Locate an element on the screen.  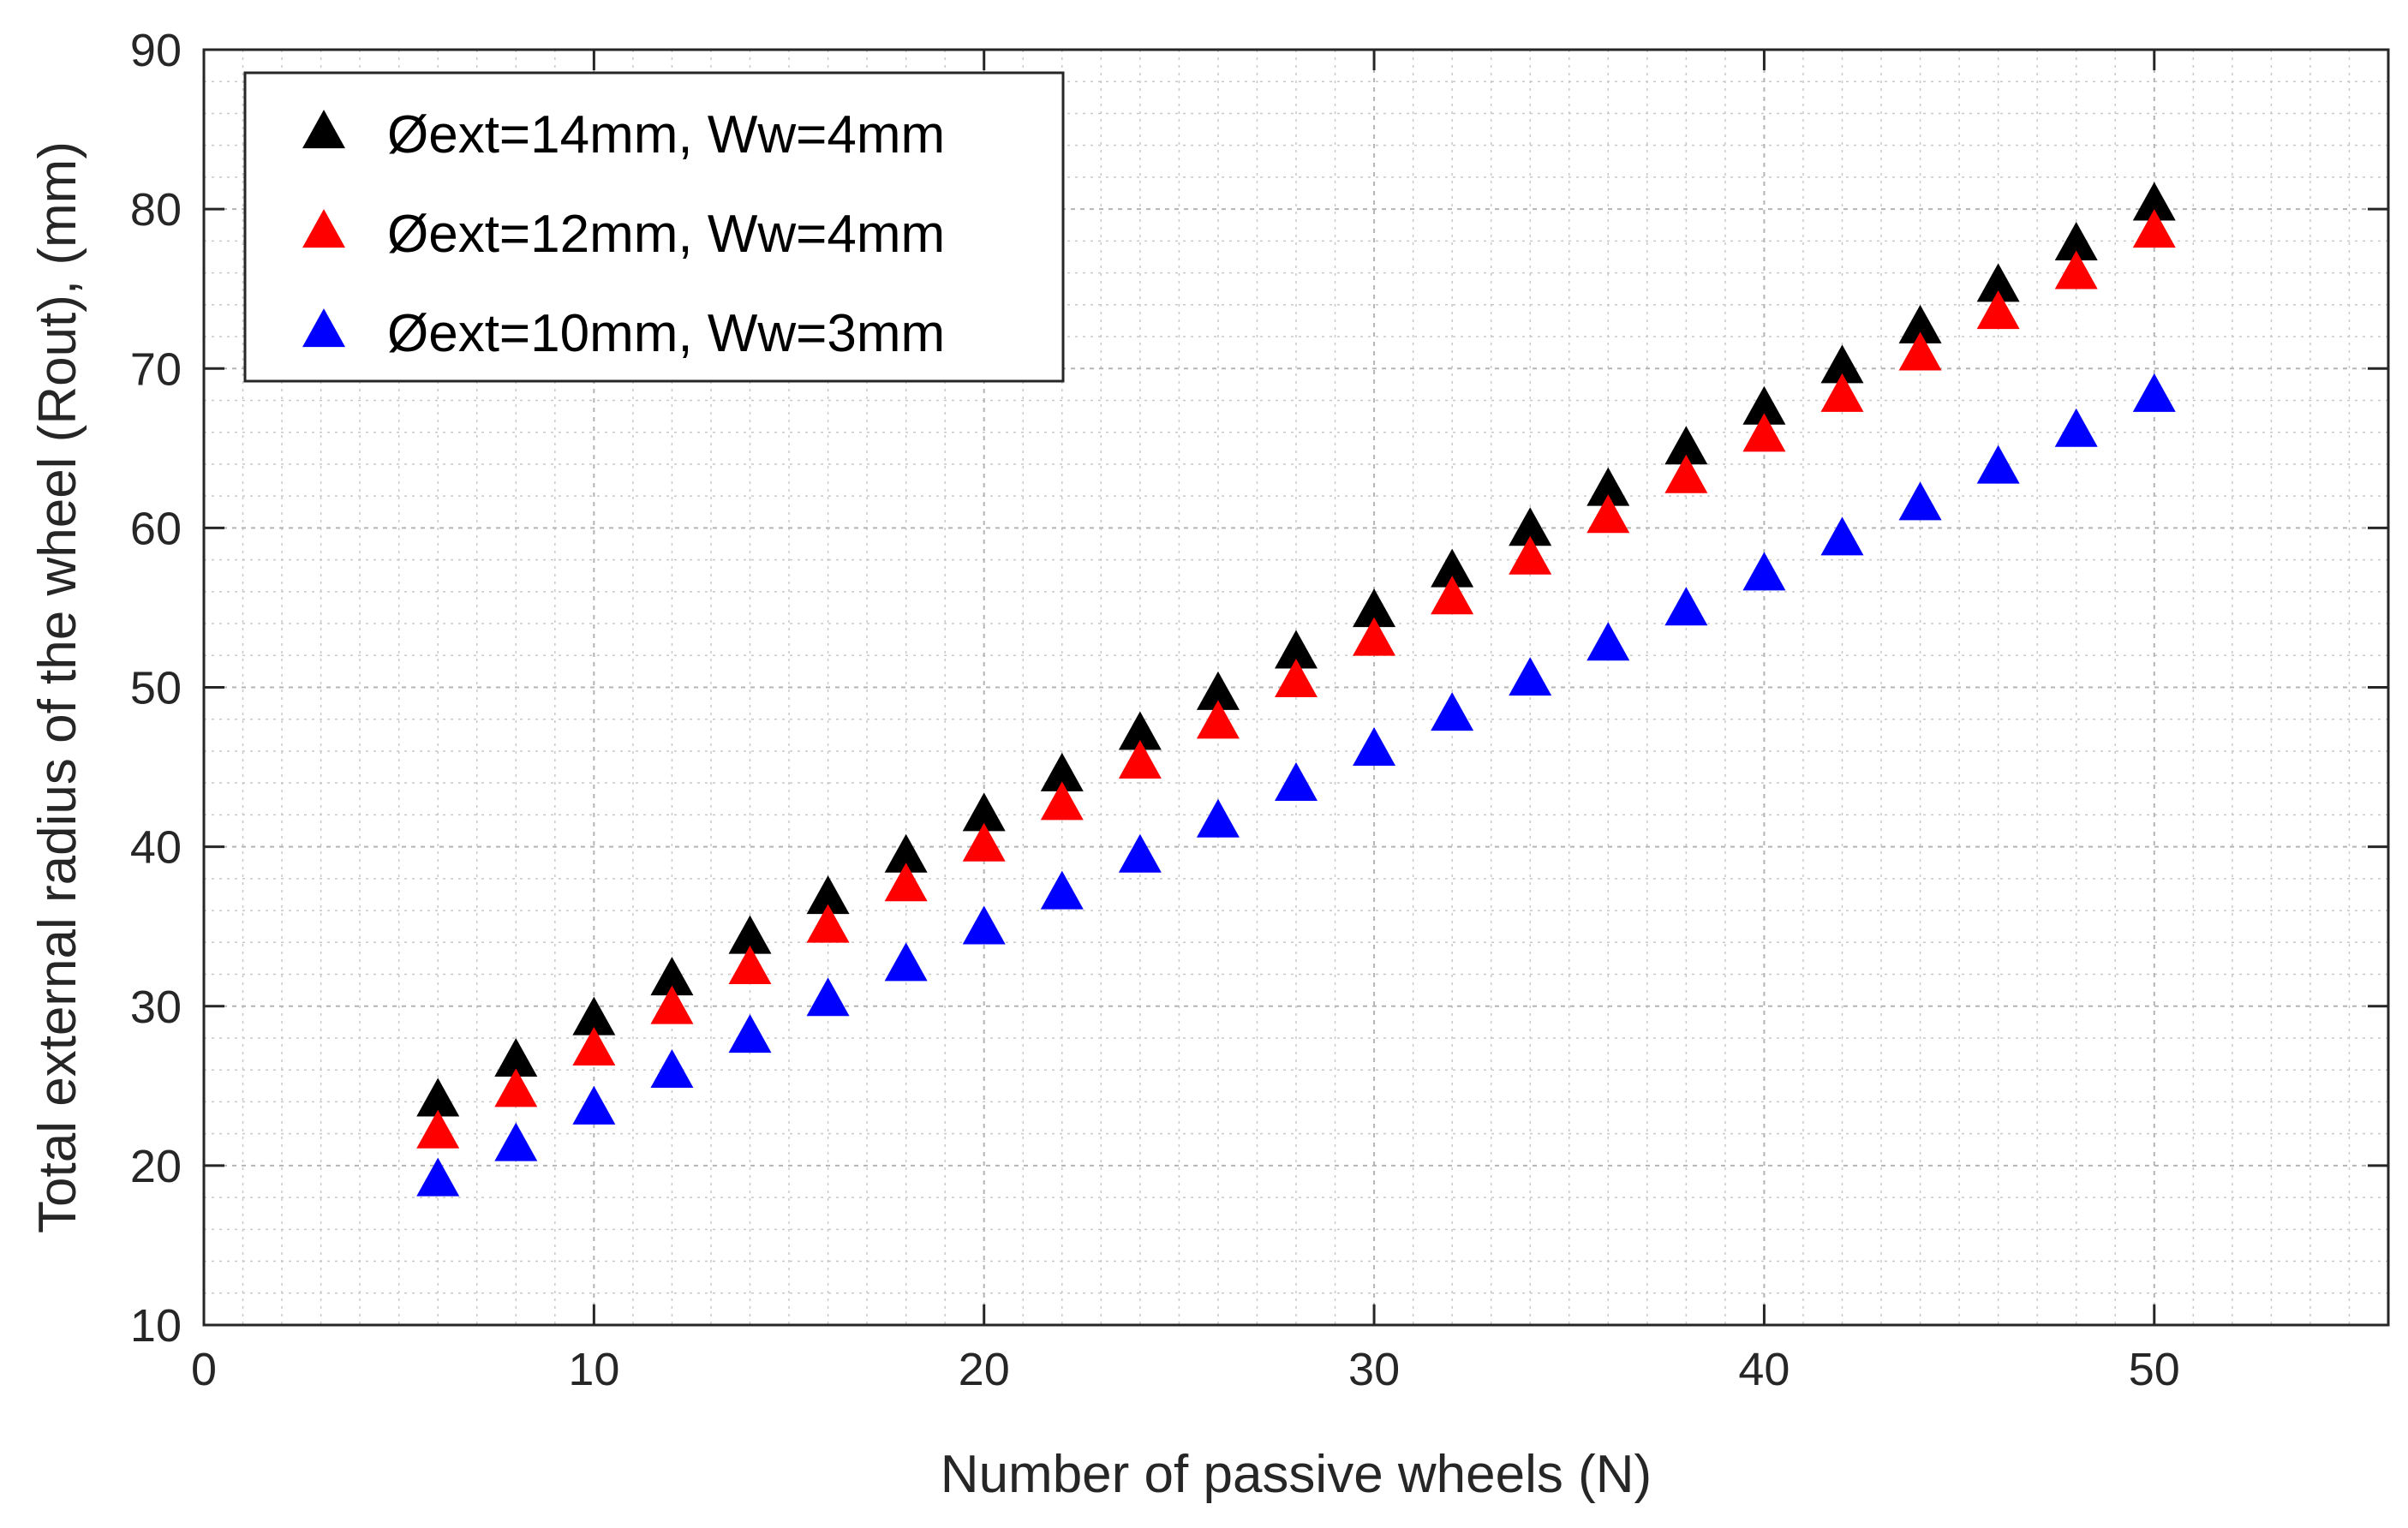
legend-label: Øext=10mm, Ww=3mm is located at coordinates (666, 333).